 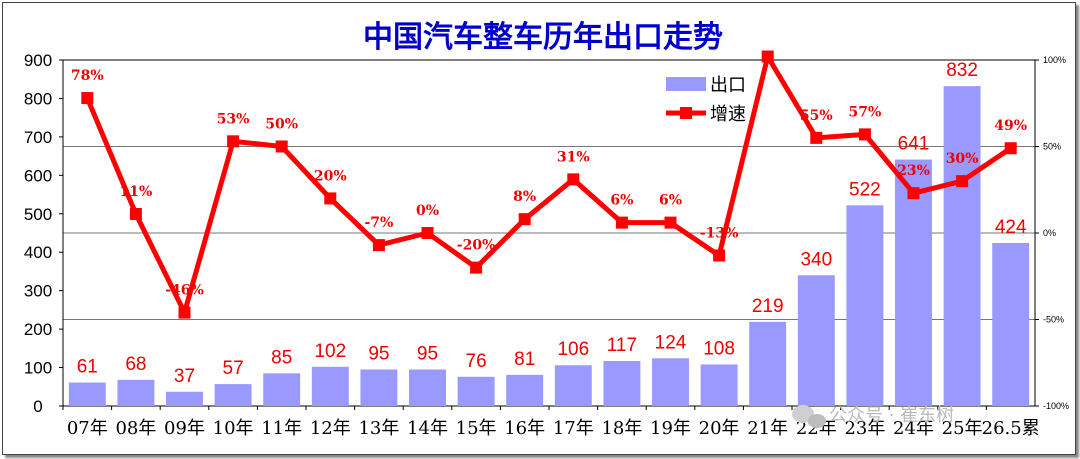 I want to click on bar-value-label: 108, so click(x=719, y=348).